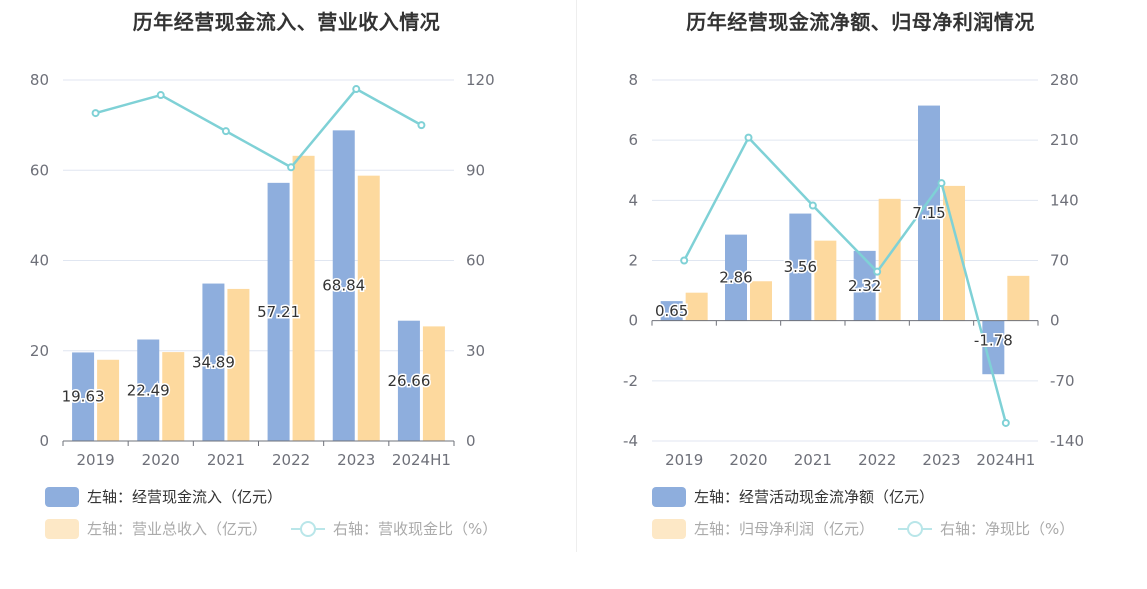 The height and width of the screenshot is (589, 1147). Describe the element at coordinates (177, 529) in the screenshot. I see `legend-label-total-revenue: 左轴：营业总收入（亿元）` at that location.